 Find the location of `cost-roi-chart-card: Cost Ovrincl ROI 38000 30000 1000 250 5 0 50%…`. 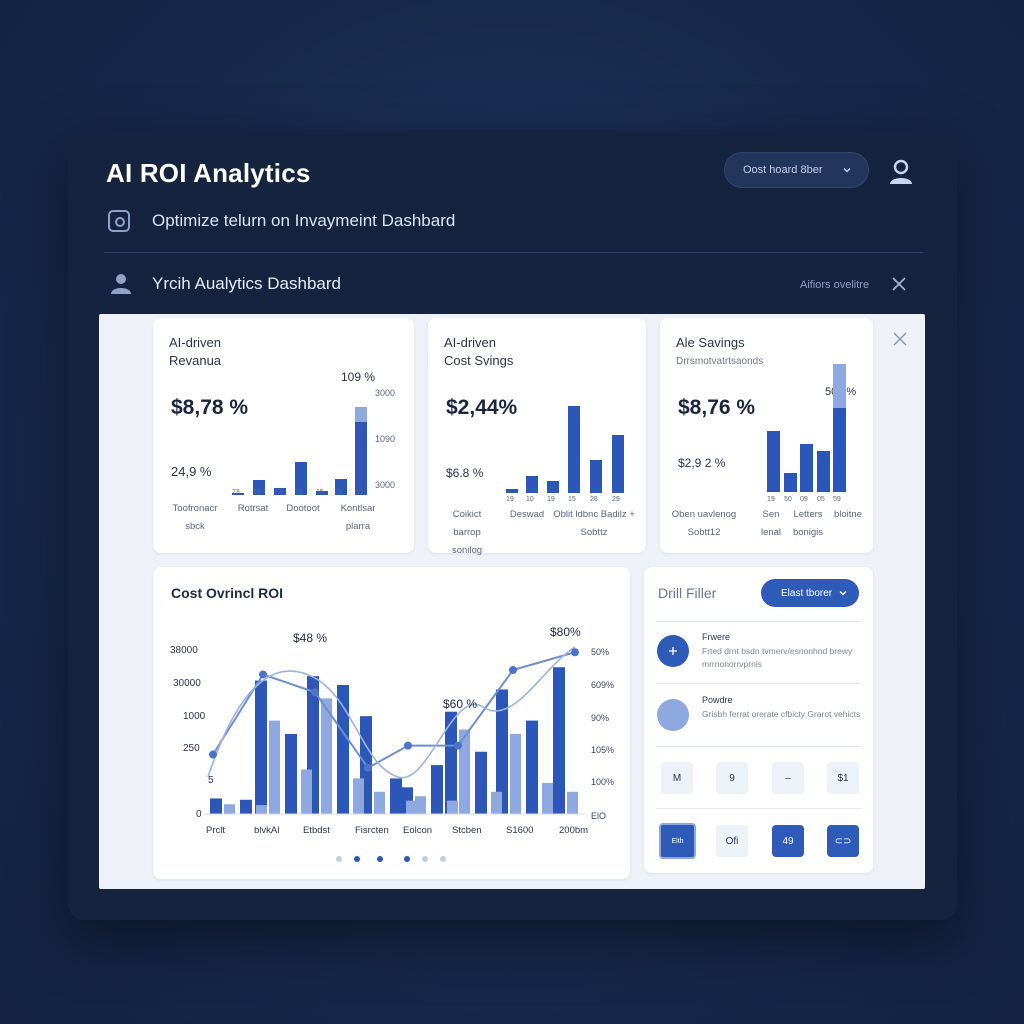

cost-roi-chart-card: Cost Ovrincl ROI 38000 30000 1000 250 5 0 50%… is located at coordinates (391, 723).